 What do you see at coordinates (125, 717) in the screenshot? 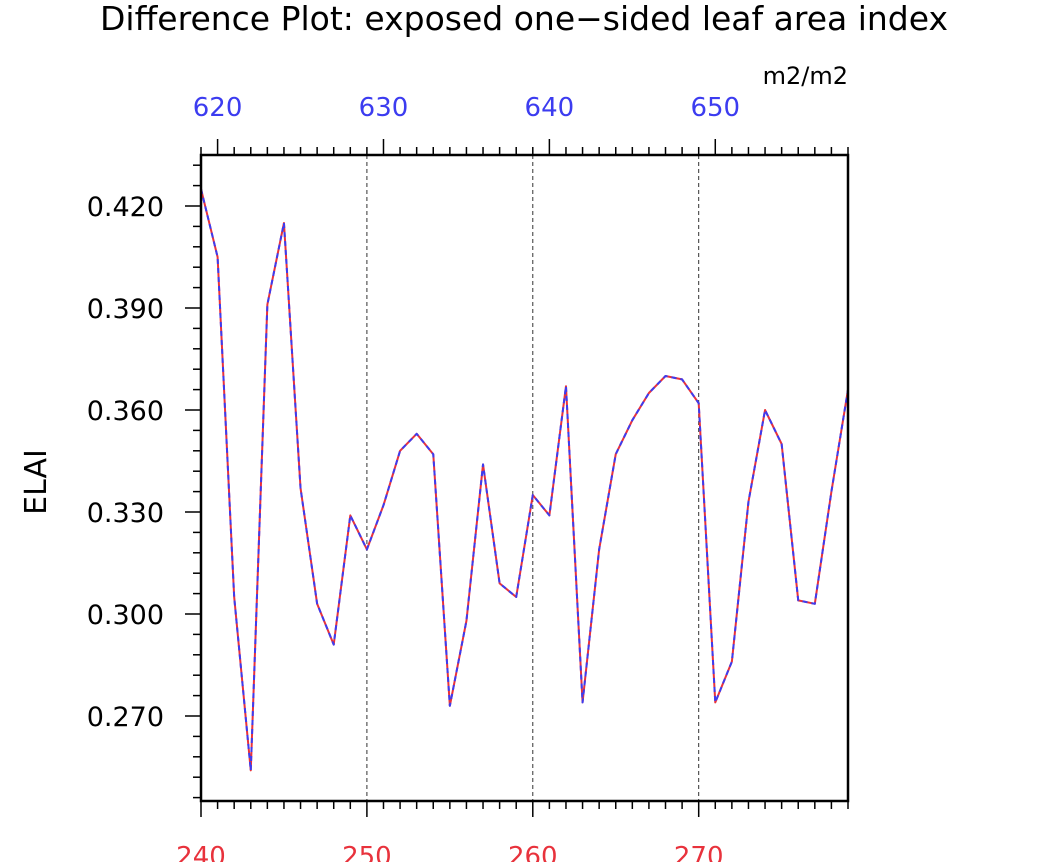
I see `left-tick-label: 0.270` at bounding box center [125, 717].